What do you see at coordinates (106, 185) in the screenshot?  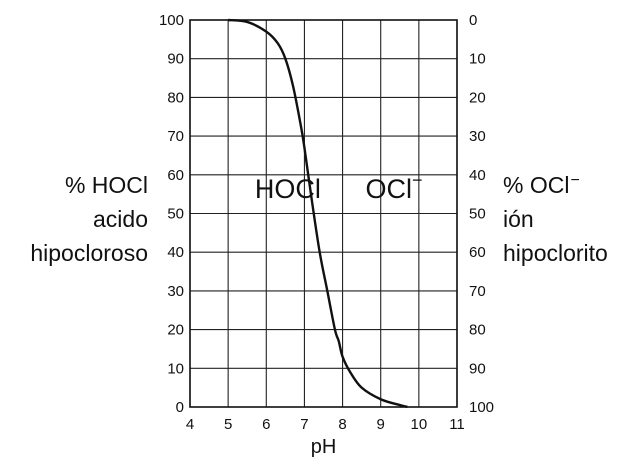 I see `left-axis-label-line-1: % HOCl` at bounding box center [106, 185].